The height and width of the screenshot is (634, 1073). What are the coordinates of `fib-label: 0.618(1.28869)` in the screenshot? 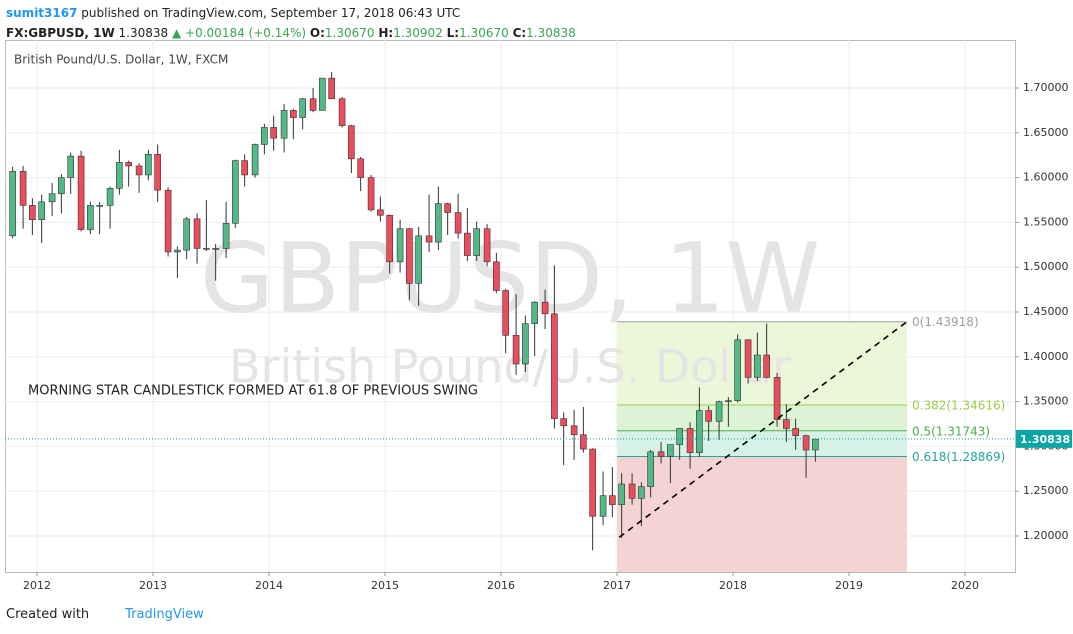 It's located at (958, 457).